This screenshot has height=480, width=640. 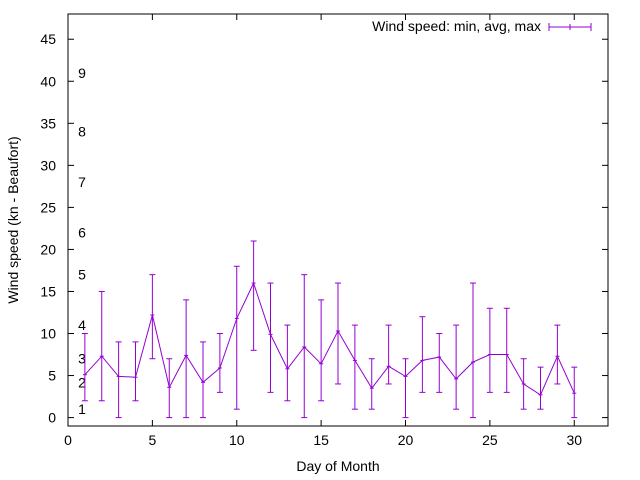 What do you see at coordinates (406, 440) in the screenshot?
I see `x-tick-label: 20` at bounding box center [406, 440].